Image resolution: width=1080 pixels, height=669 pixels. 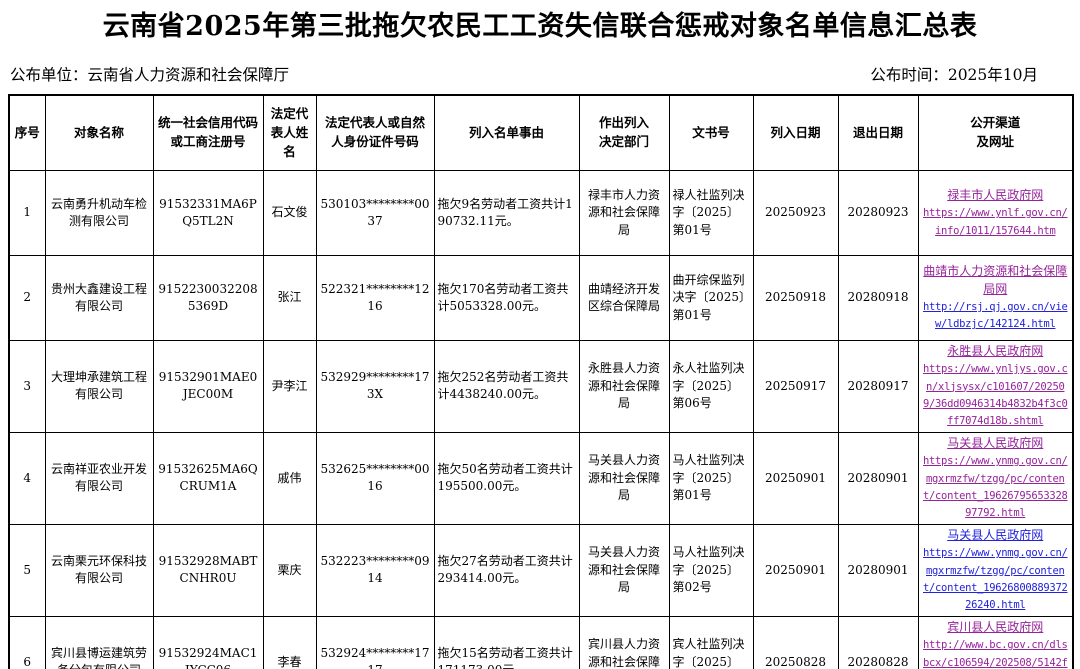 What do you see at coordinates (375, 642) in the screenshot?
I see `cell-id-number: 532924********1717` at bounding box center [375, 642].